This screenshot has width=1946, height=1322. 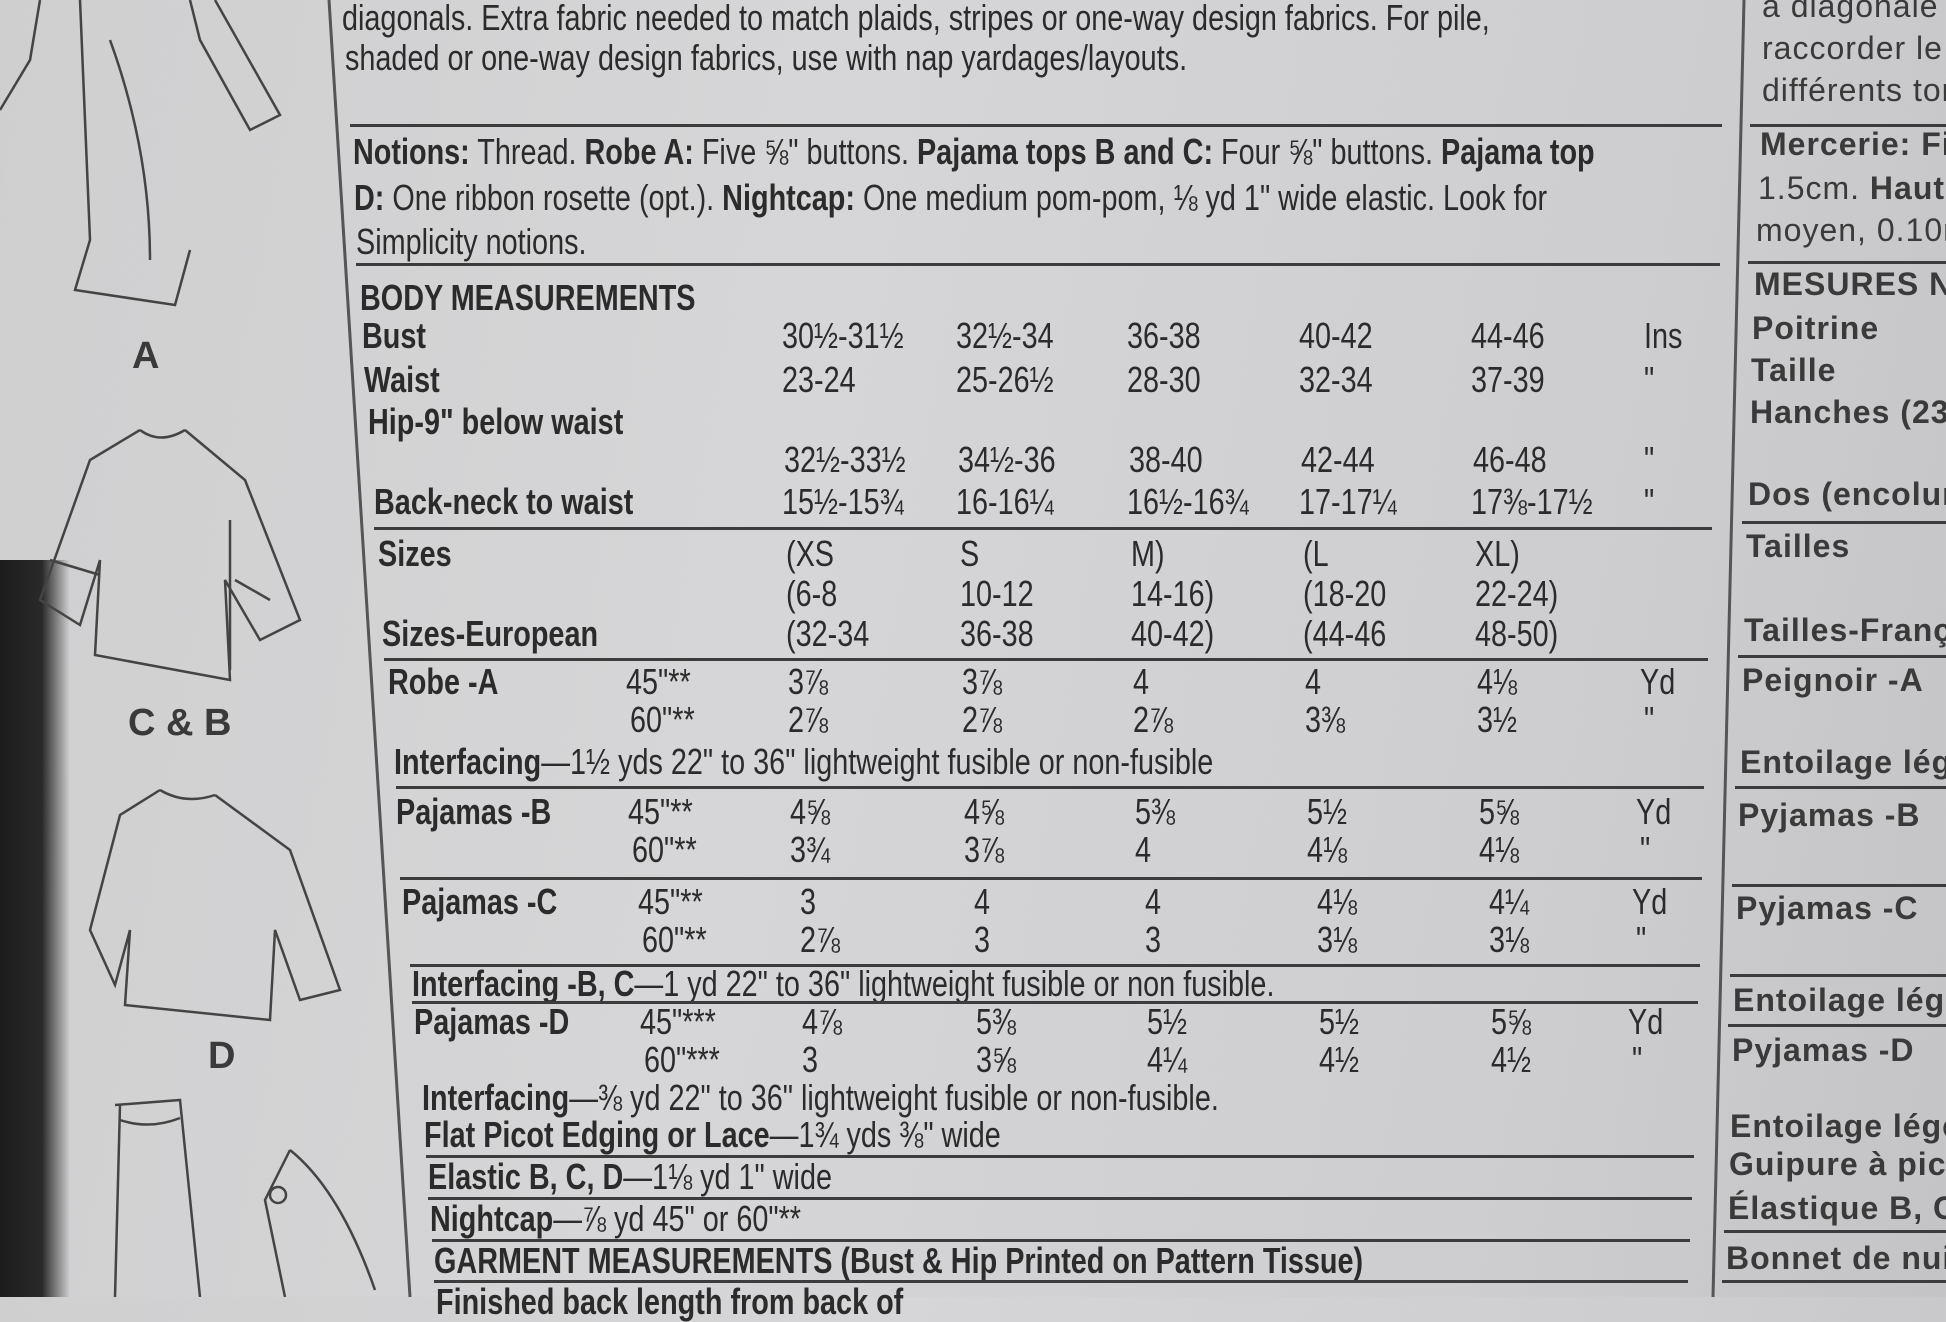 What do you see at coordinates (788, 197) in the screenshot?
I see `text-run: Nightcap:` at bounding box center [788, 197].